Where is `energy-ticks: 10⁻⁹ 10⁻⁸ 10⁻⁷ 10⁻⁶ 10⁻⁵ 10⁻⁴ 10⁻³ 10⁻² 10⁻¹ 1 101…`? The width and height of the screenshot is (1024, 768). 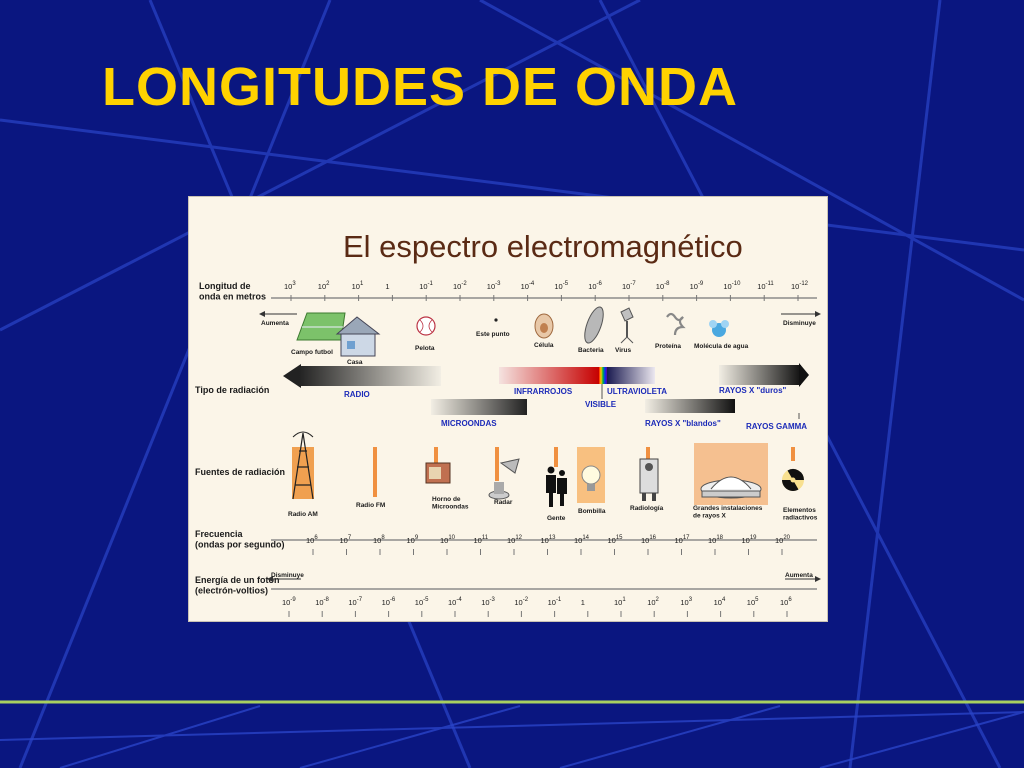 energy-ticks: 10⁻⁹ 10⁻⁸ 10⁻⁷ 10⁻⁶ 10⁻⁵ 10⁻⁴ 10⁻³ 10⁻² 10⁻¹ 1 101… is located at coordinates (537, 607).